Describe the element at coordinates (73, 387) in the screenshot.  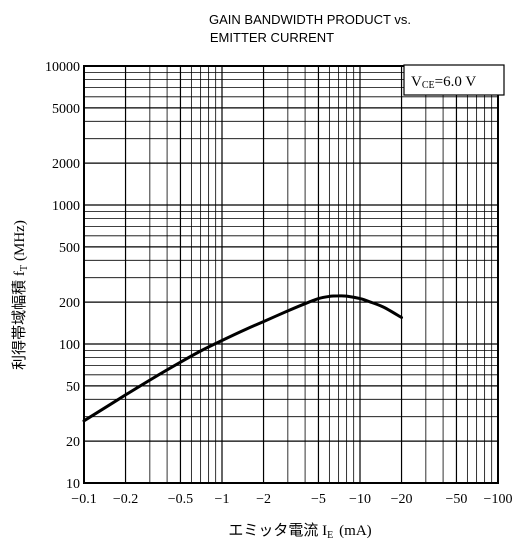
I see `y-tick-label: 50` at that location.